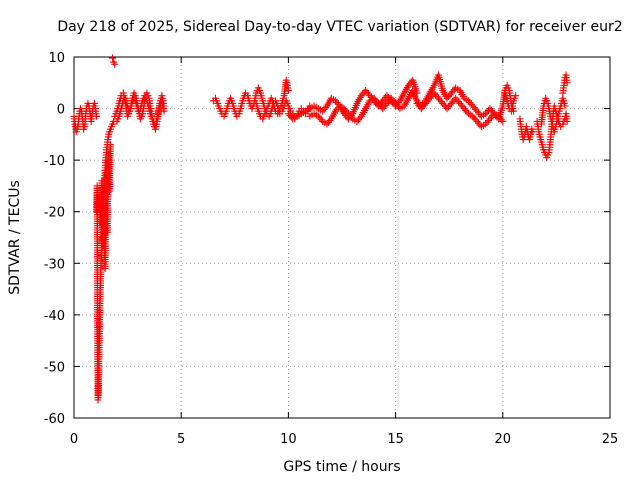  I want to click on y-tick-label: -20, so click(54, 213).